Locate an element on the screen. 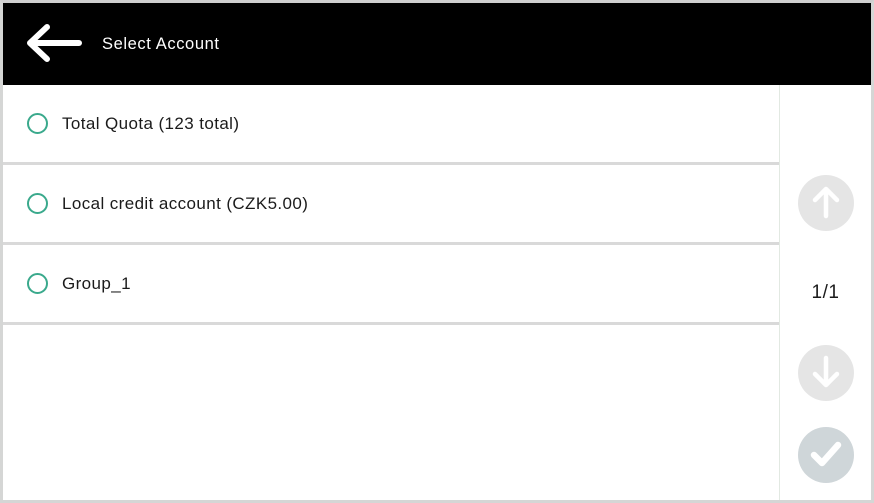 The height and width of the screenshot is (503, 874). arrow-down-icon is located at coordinates (826, 373).